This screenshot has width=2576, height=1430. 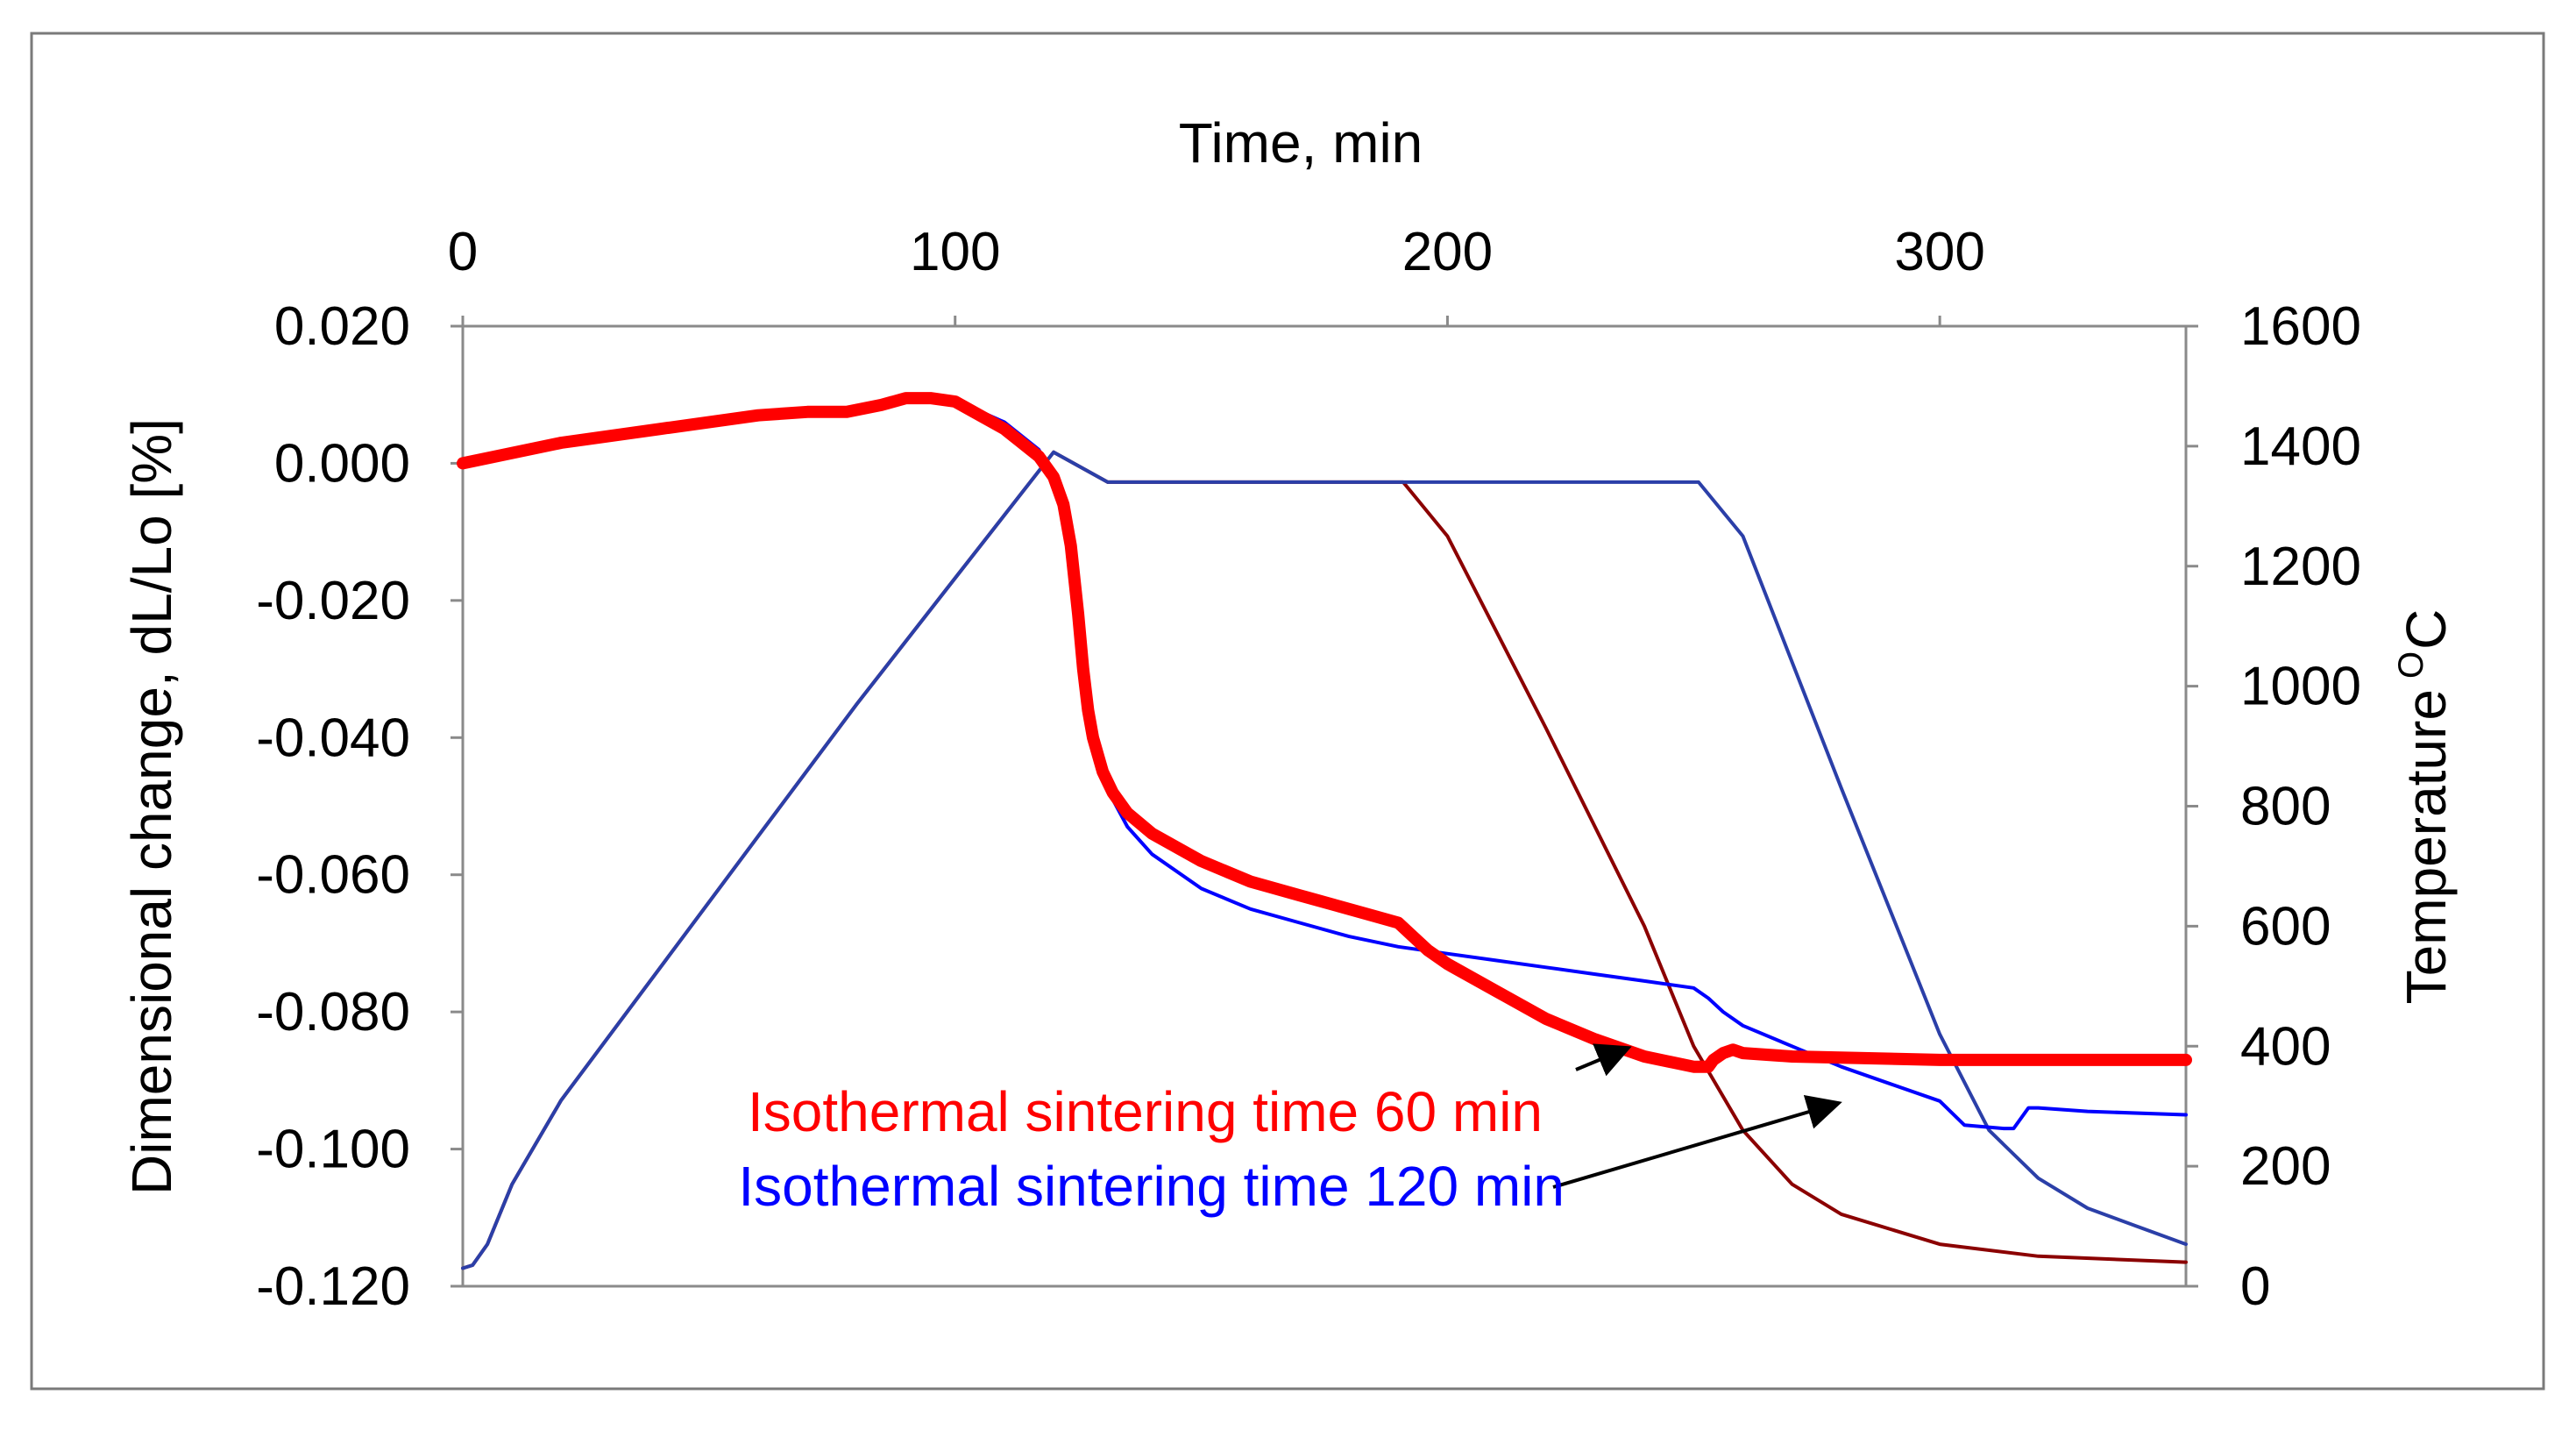 I want to click on right-tick-label: 1400, so click(x=2300, y=446).